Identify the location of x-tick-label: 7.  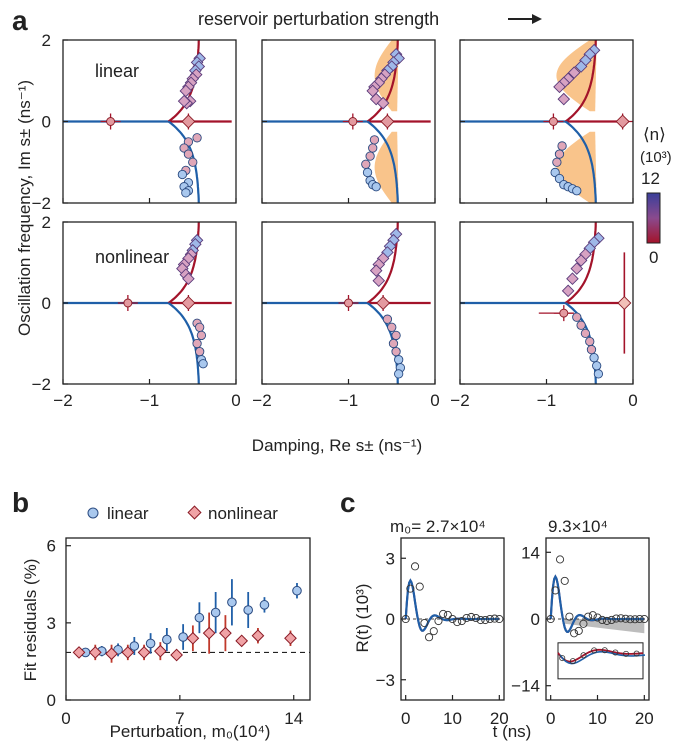
(179, 718).